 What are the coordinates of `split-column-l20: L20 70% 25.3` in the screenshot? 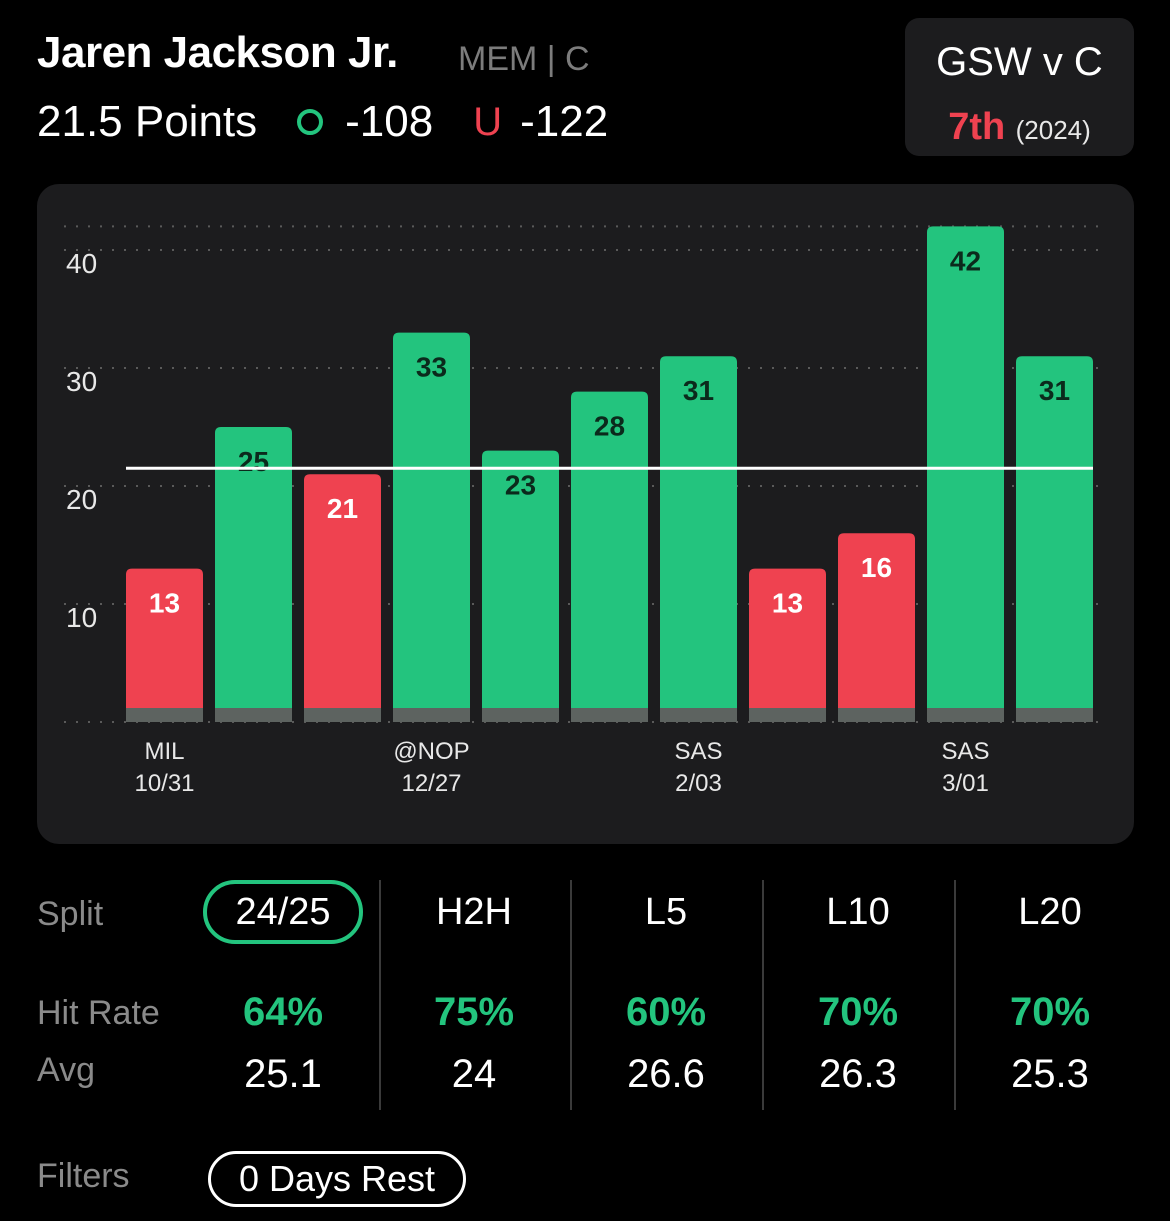 It's located at (1050, 995).